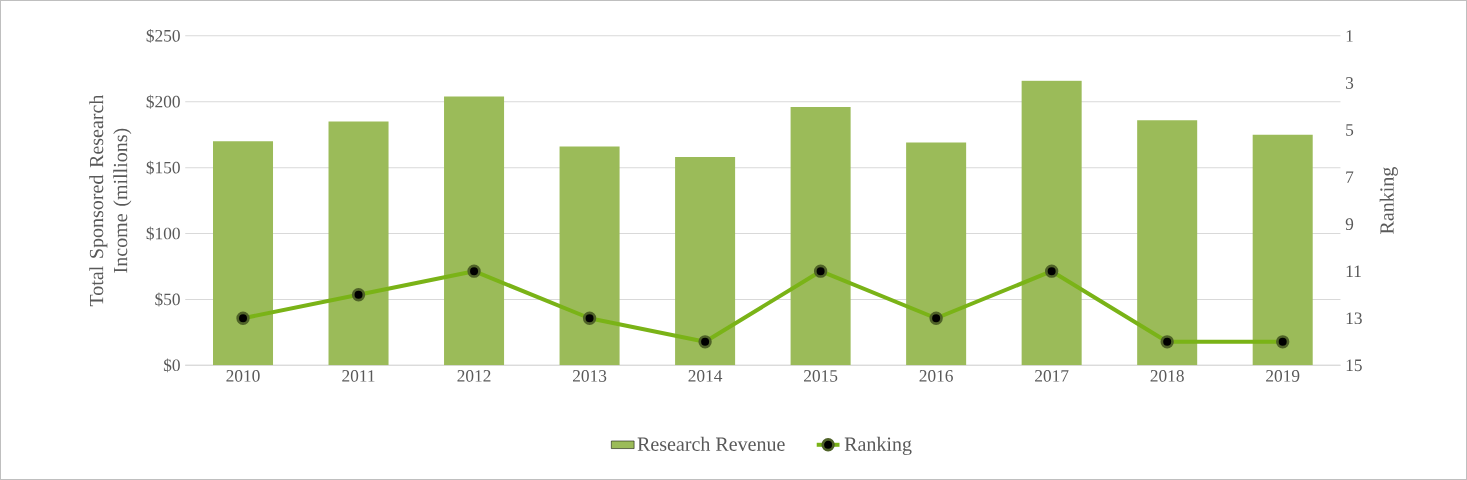 The image size is (1467, 480). Describe the element at coordinates (936, 376) in the screenshot. I see `x-tick-label: 2016` at that location.